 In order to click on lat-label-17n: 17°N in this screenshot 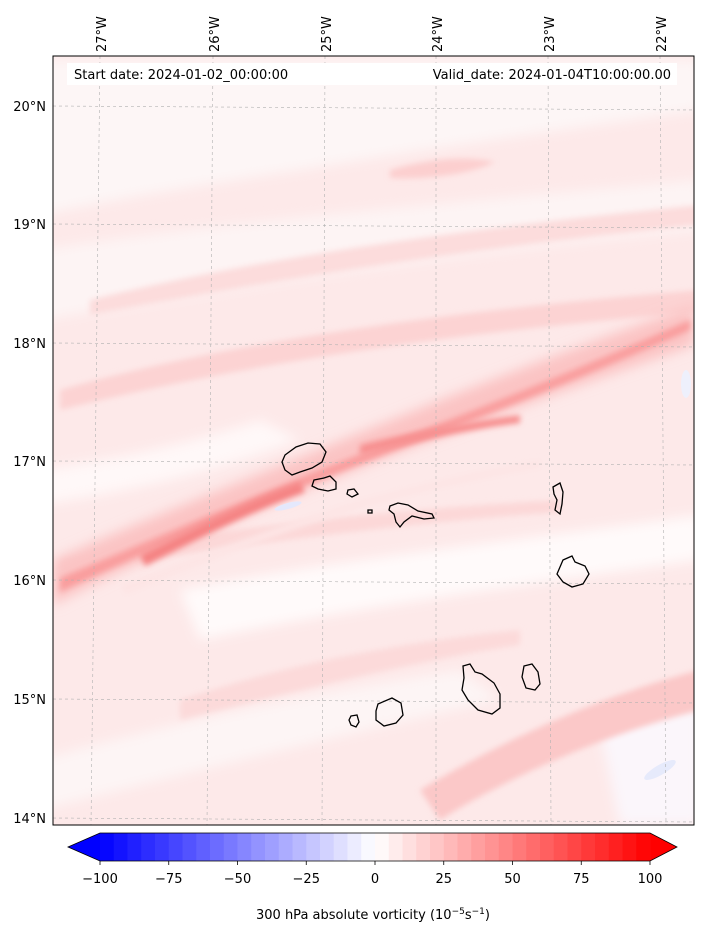, I will do `click(29, 462)`.